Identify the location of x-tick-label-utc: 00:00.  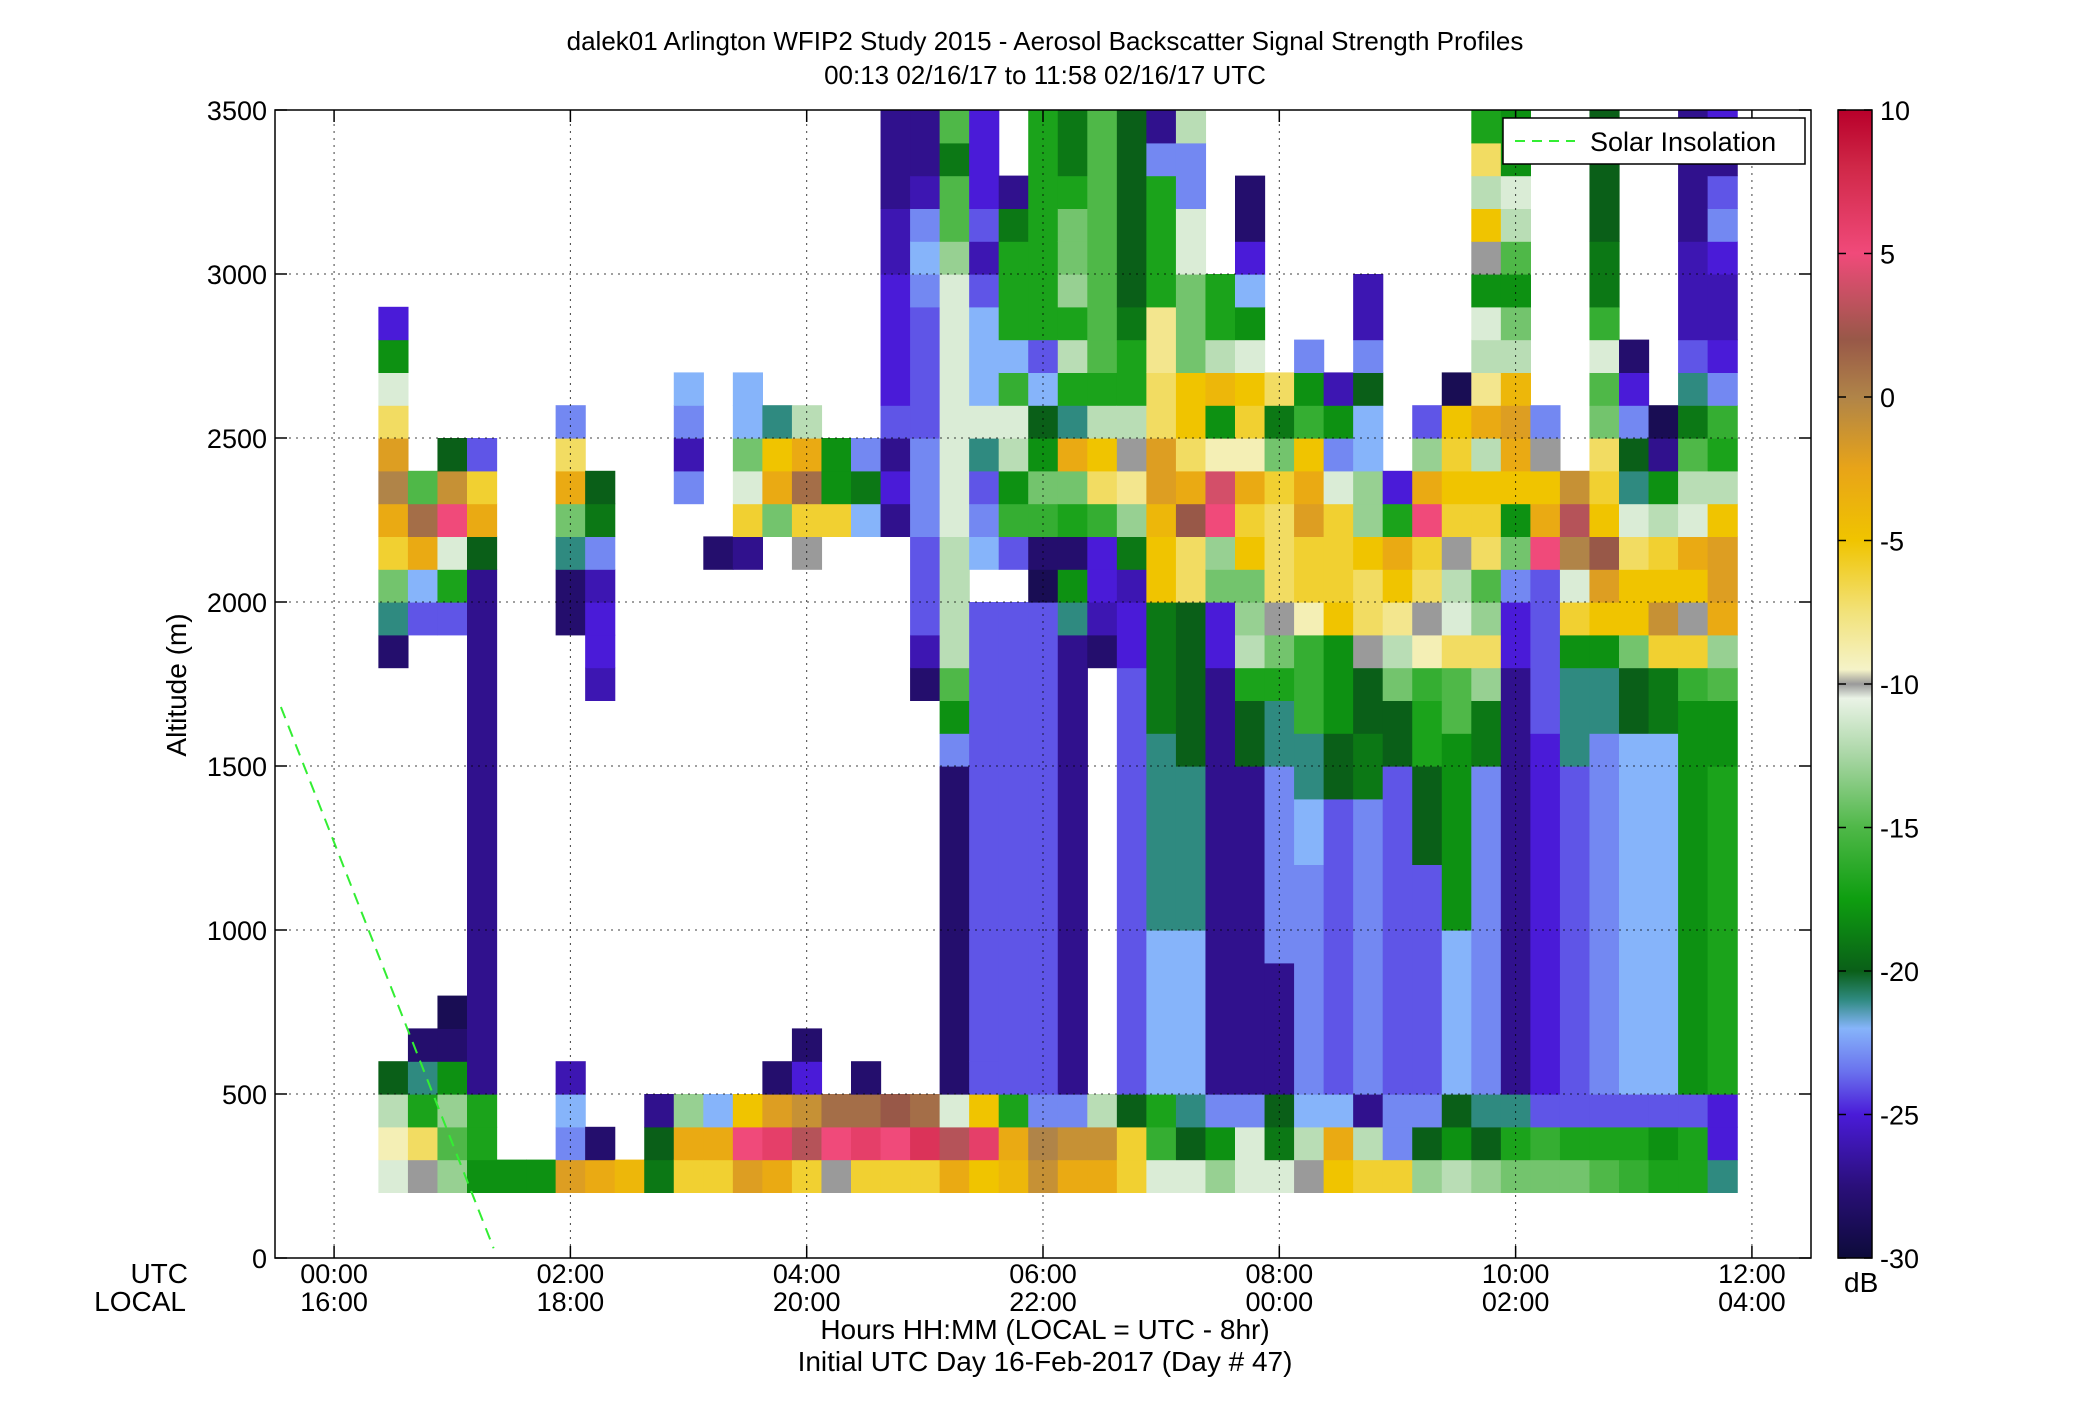
(334, 1274).